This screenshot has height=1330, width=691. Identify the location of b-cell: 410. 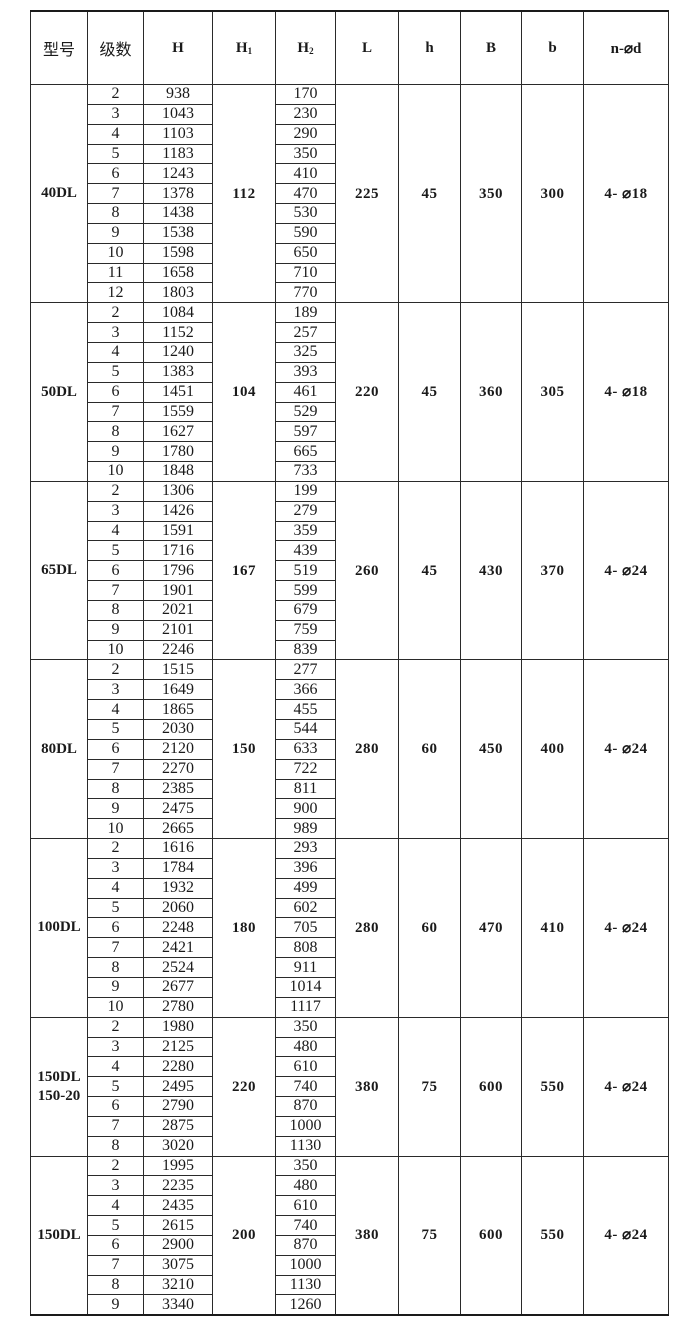
(552, 928).